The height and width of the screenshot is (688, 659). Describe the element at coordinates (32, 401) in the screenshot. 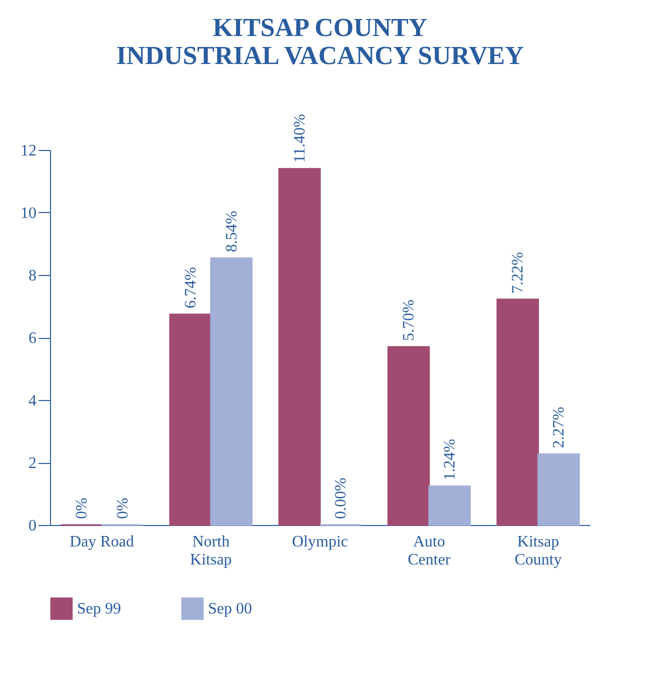

I see `y-tick-label: 4` at that location.